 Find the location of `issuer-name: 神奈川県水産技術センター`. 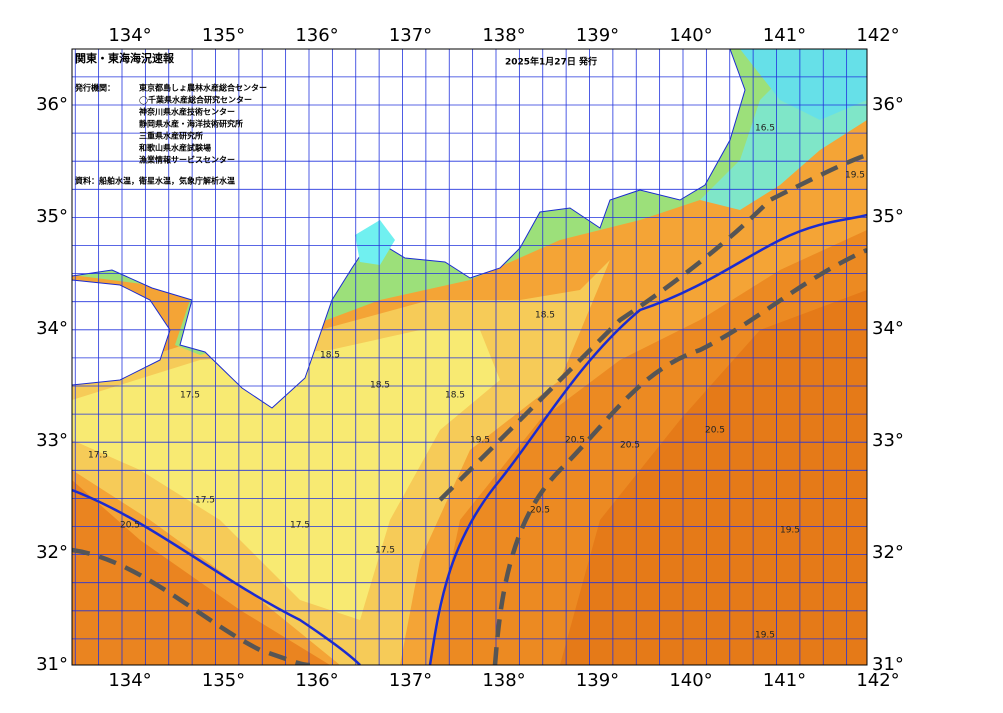

issuer-name: 神奈川県水産技術センター is located at coordinates (187, 112).